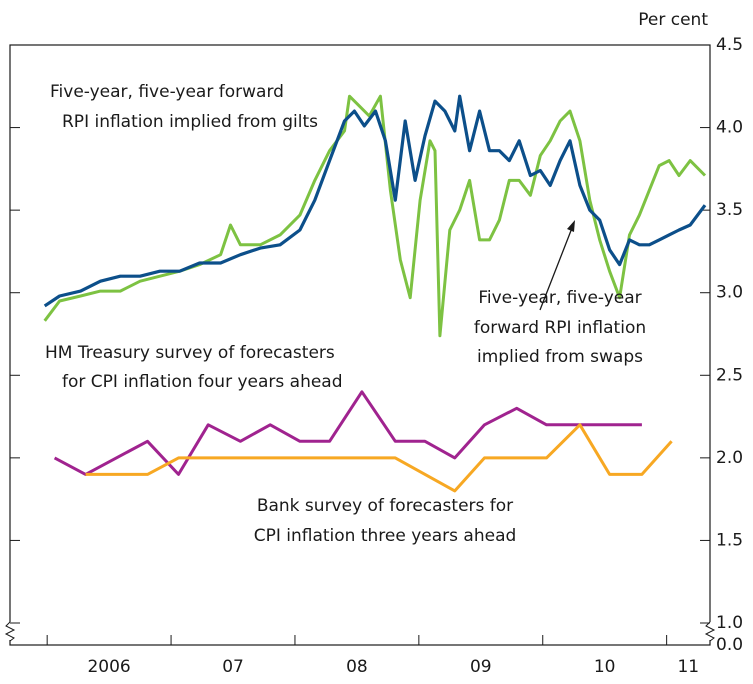  Describe the element at coordinates (560, 328) in the screenshot. I see `series-label: forward RPI inflation` at that location.